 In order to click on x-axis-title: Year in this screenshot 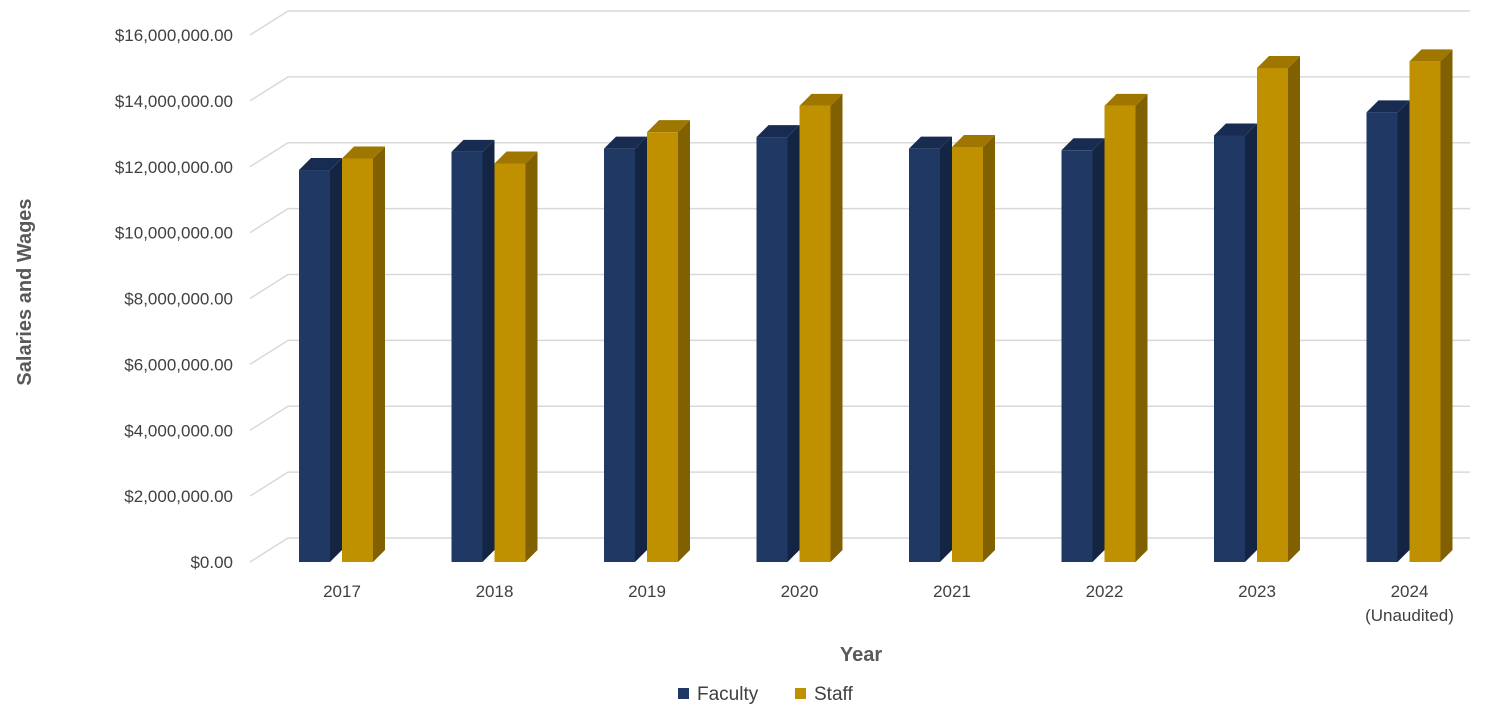, I will do `click(861, 655)`.